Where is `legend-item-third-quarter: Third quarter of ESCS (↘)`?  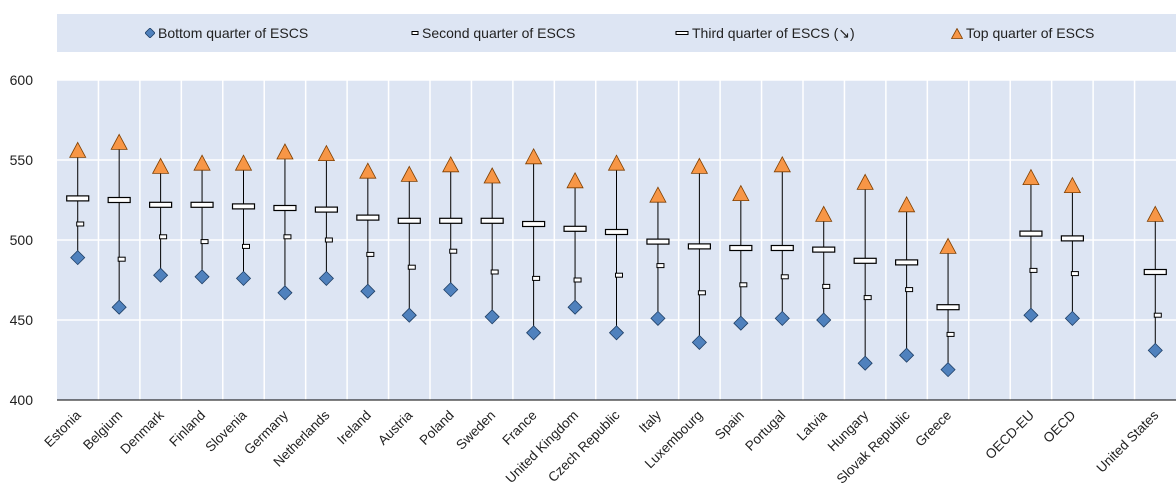 legend-item-third-quarter: Third quarter of ESCS (↘) is located at coordinates (765, 33).